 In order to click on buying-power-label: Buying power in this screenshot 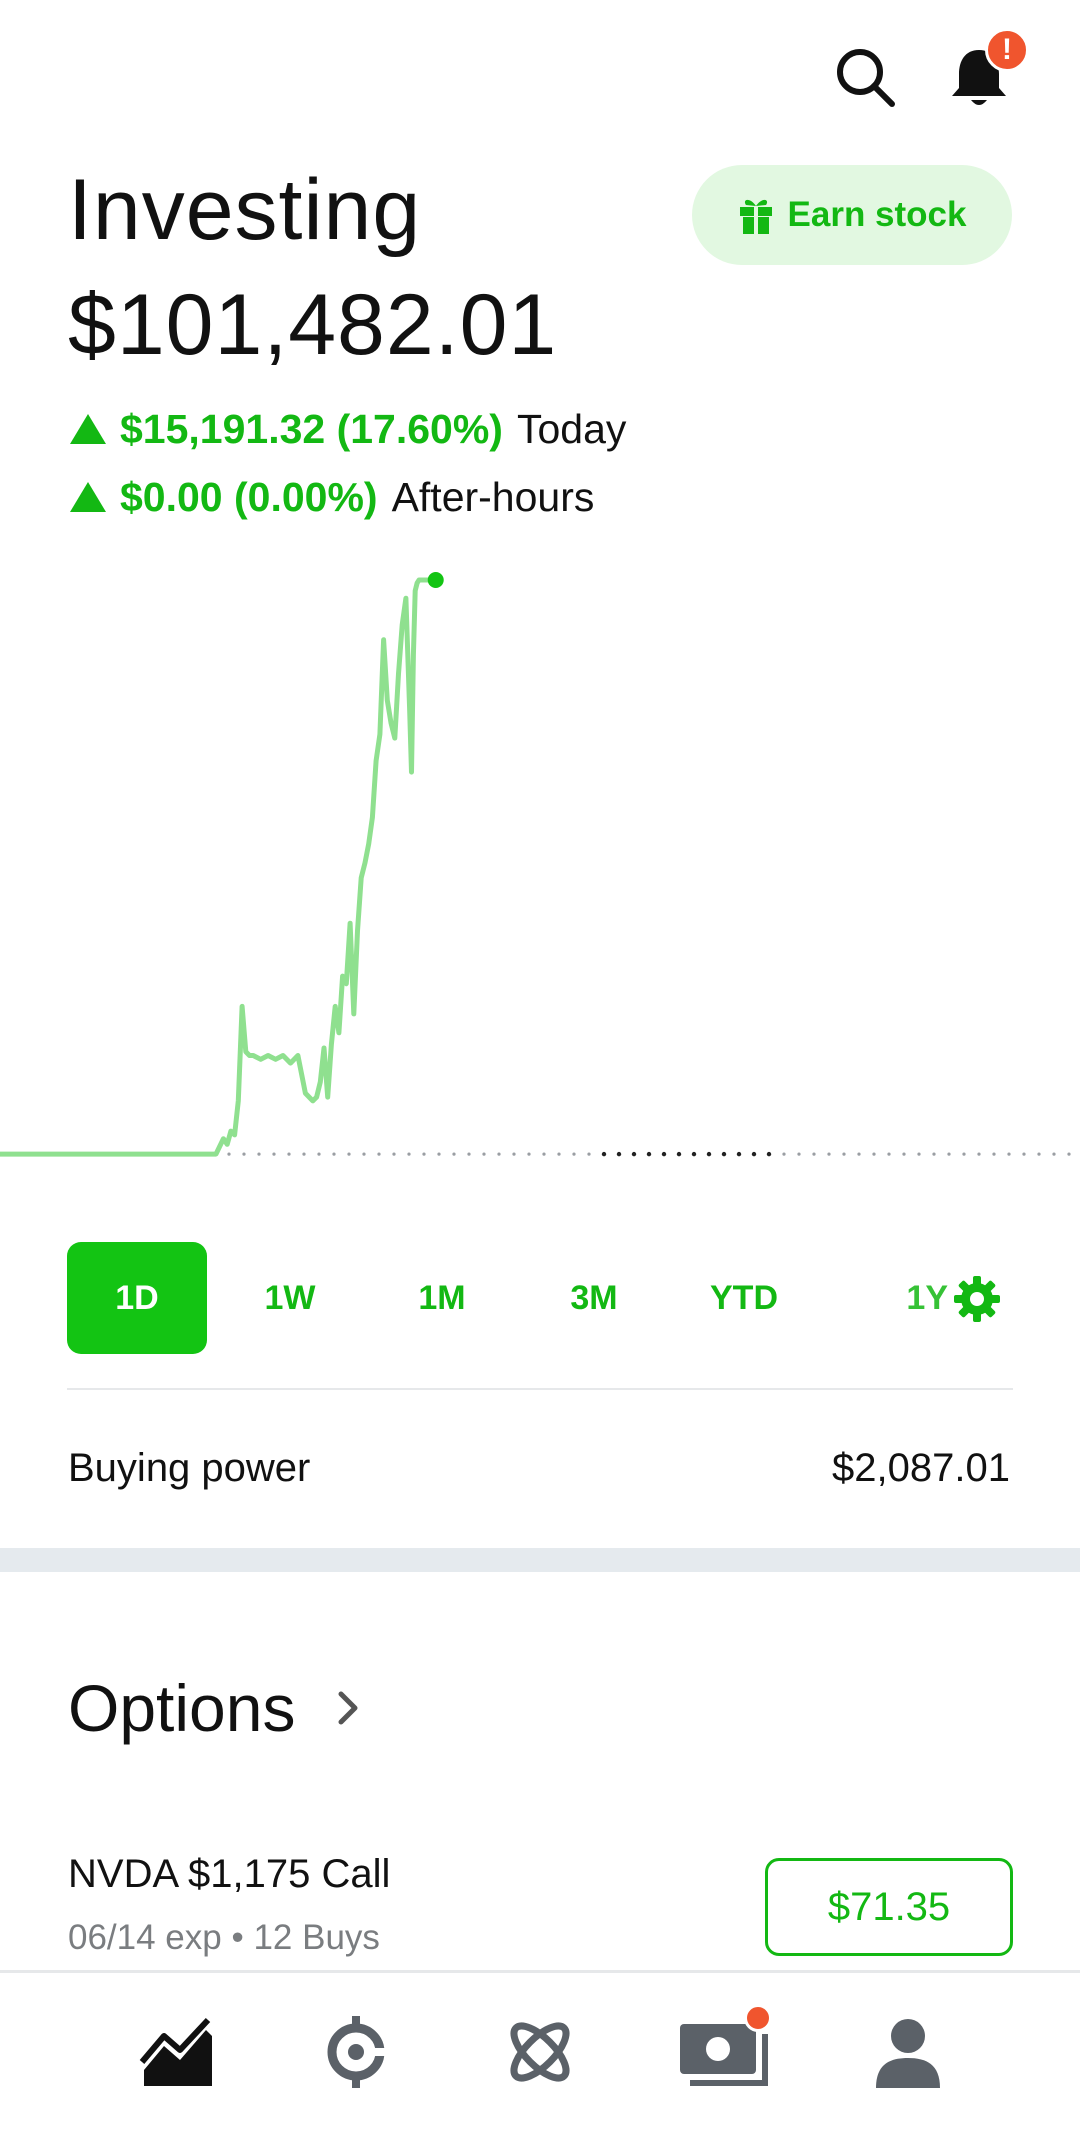, I will do `click(189, 1468)`.